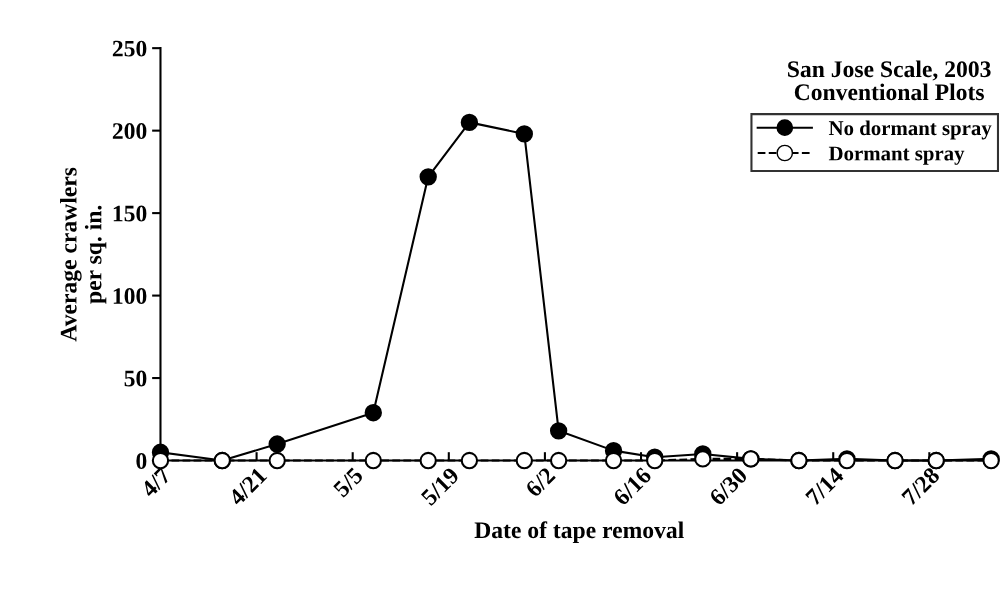 The image size is (1003, 602). Describe the element at coordinates (540, 482) in the screenshot. I see `x-tick-label: 6/2` at that location.